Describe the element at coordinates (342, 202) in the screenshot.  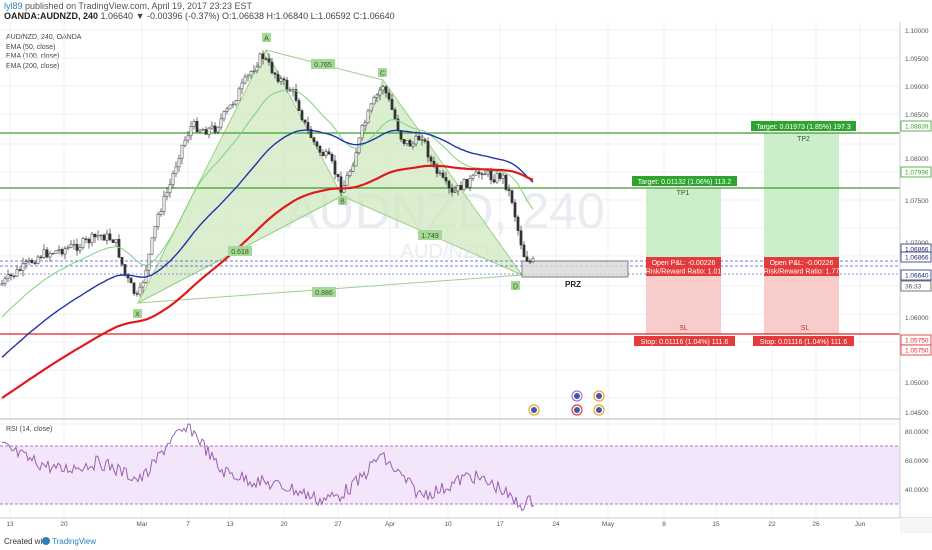
I see `point-b-label: B` at that location.